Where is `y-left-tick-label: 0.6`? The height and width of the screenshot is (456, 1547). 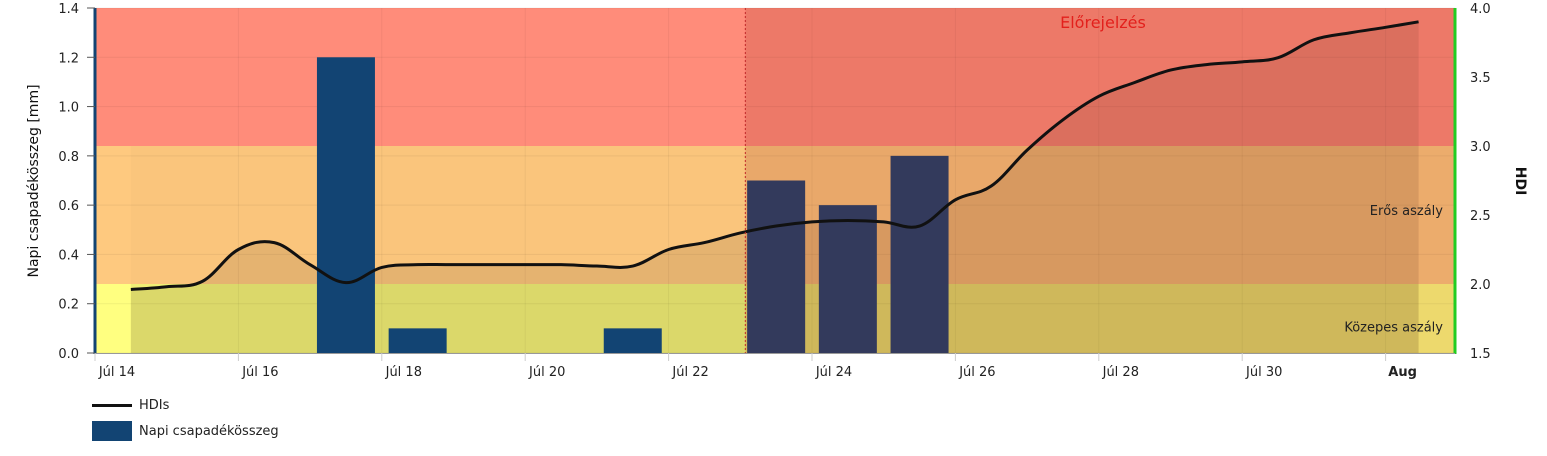 y-left-tick-label: 0.6 is located at coordinates (68, 206).